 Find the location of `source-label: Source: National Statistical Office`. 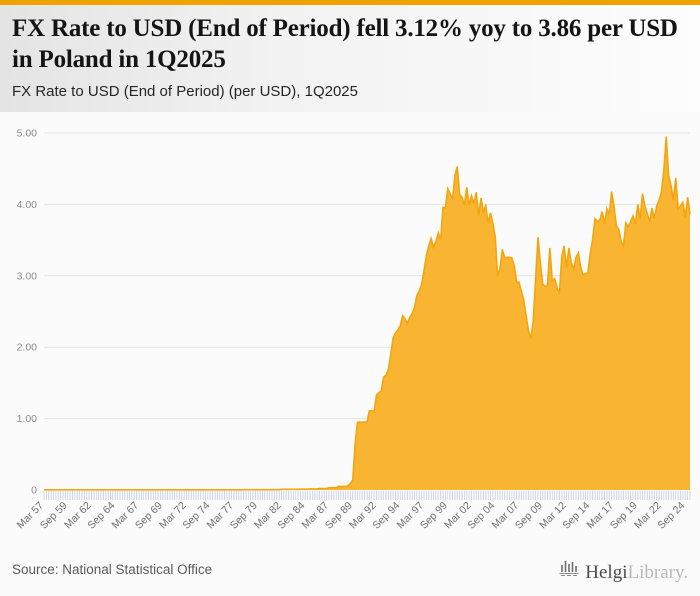

source-label: Source: National Statistical Office is located at coordinates (112, 569).